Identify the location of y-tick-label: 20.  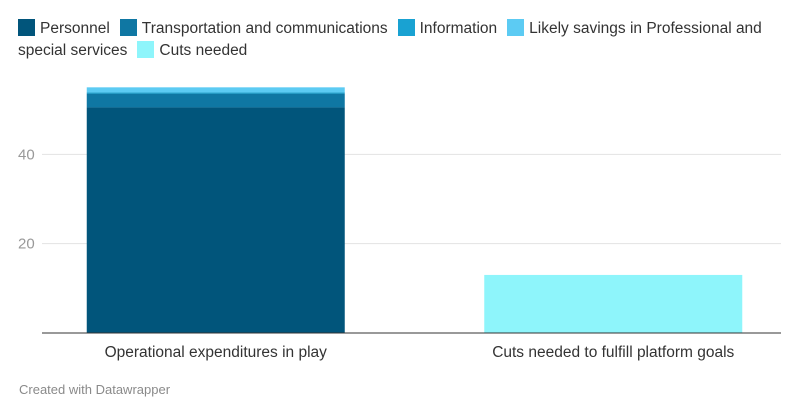
(26, 244).